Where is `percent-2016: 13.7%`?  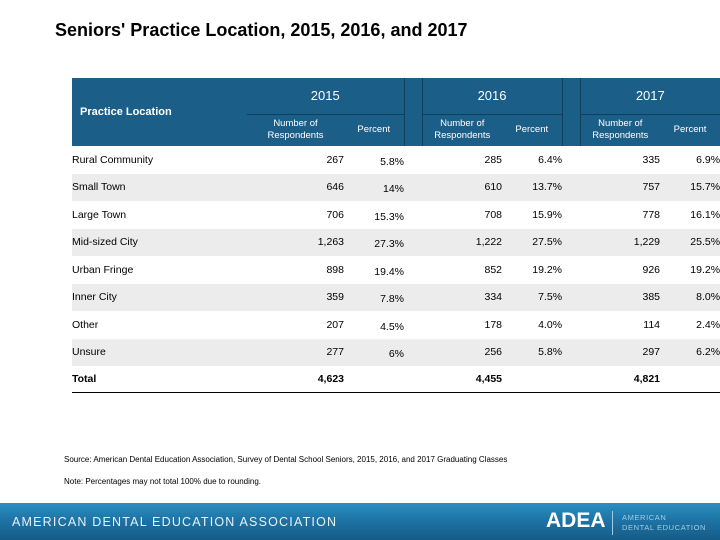
percent-2016: 13.7% is located at coordinates (547, 187).